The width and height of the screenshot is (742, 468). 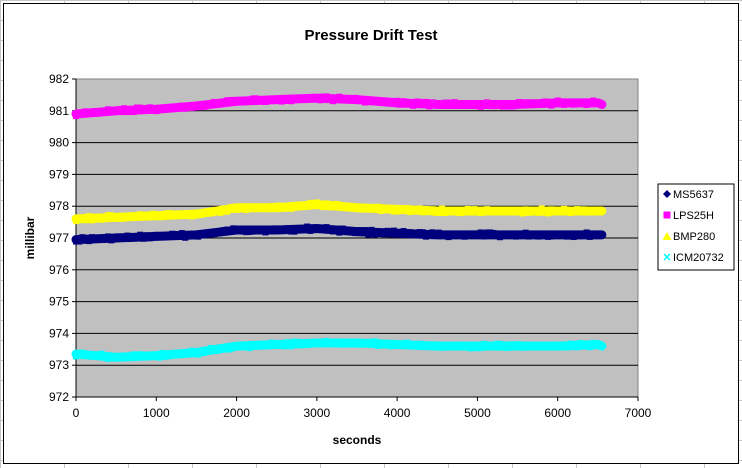 What do you see at coordinates (696, 227) in the screenshot?
I see `legend: MS5637 LPS25H BMP280 ICM20732` at bounding box center [696, 227].